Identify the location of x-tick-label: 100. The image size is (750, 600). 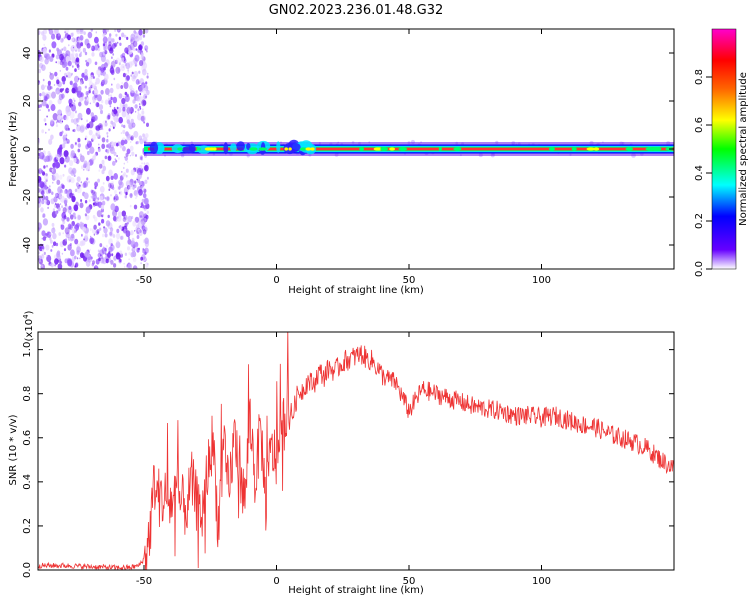
(541, 581).